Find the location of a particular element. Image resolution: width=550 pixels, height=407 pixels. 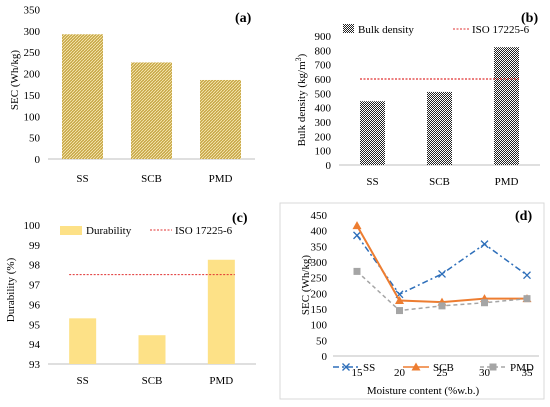

legend-d-label-pmd: PMD is located at coordinates (522, 368).